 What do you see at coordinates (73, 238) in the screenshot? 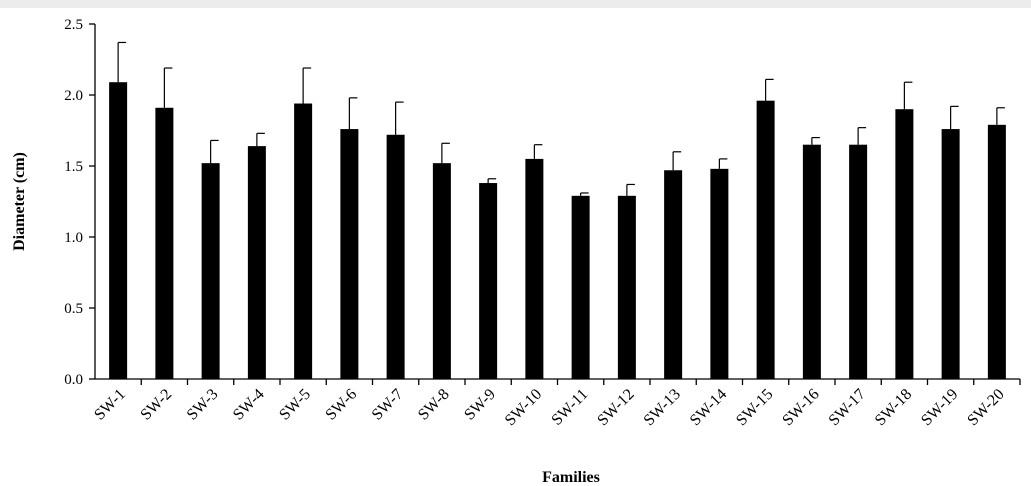
I see `y-tick-label: 1.0` at bounding box center [73, 238].